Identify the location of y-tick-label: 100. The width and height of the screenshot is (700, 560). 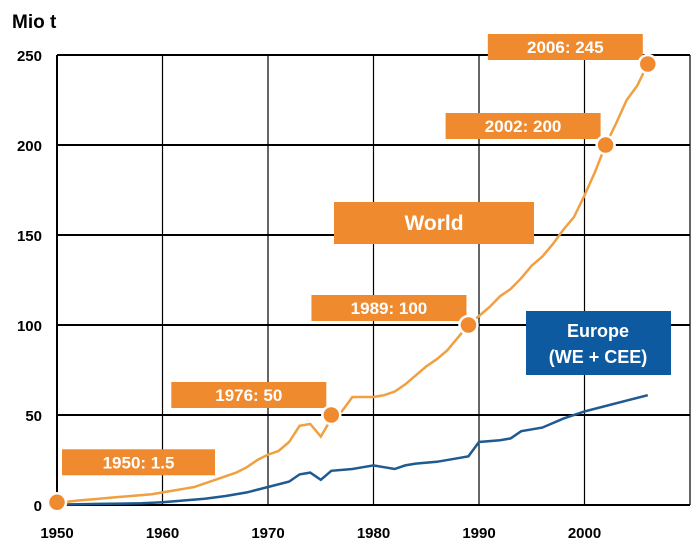
(29, 326).